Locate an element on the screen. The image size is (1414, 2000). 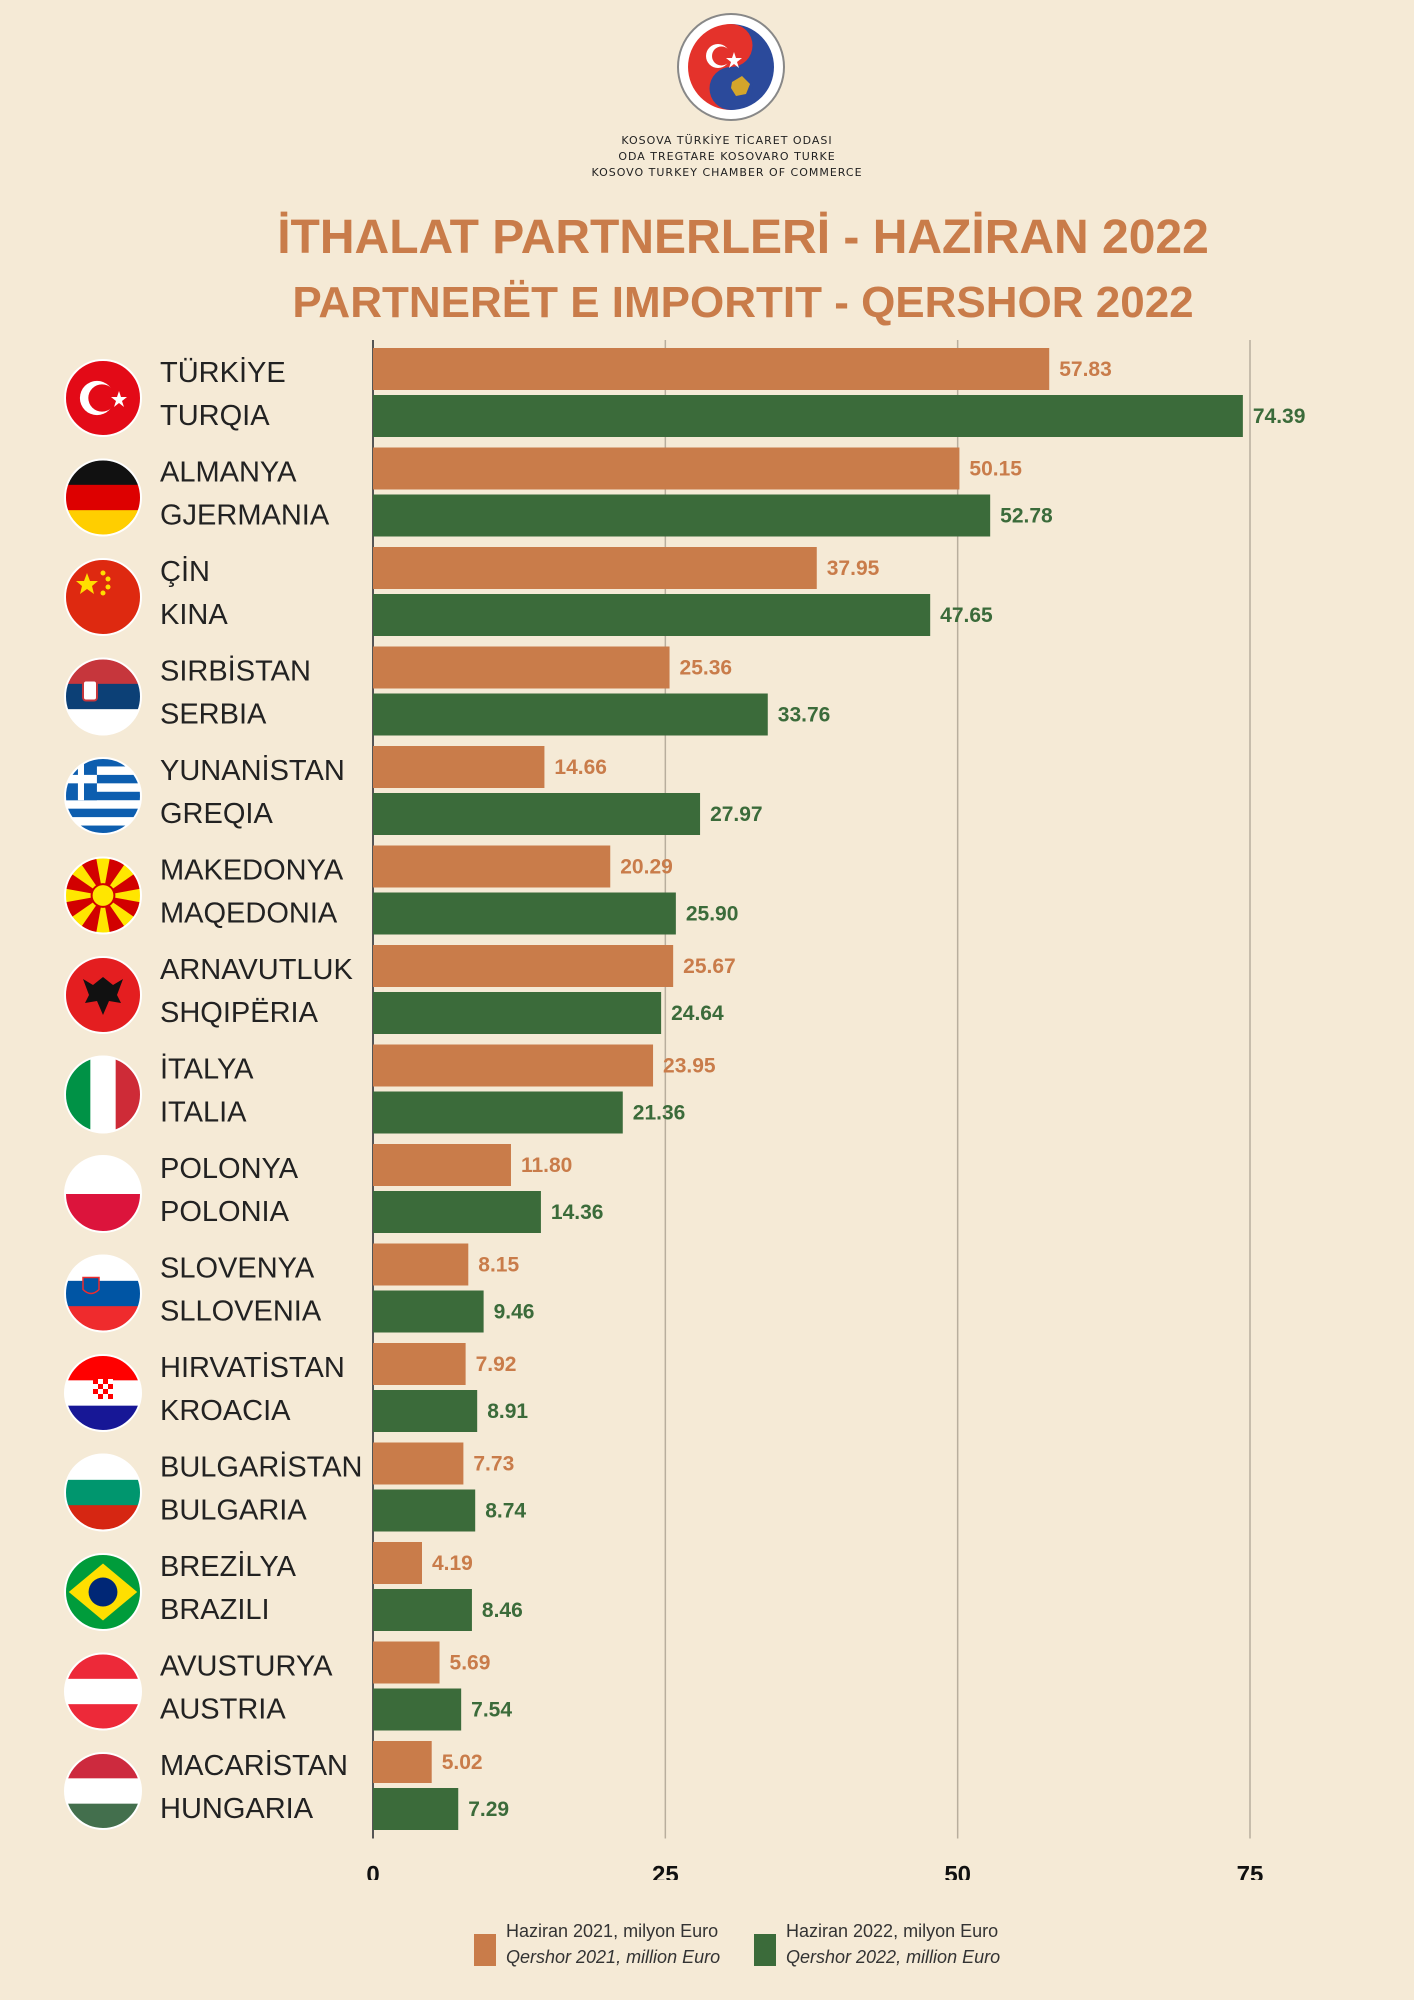
x-tick-label: 75 is located at coordinates (1250, 1871).